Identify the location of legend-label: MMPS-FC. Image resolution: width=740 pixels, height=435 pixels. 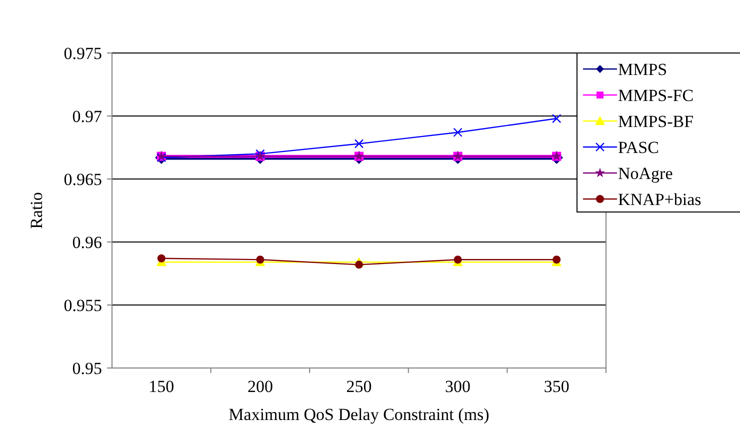
(656, 95).